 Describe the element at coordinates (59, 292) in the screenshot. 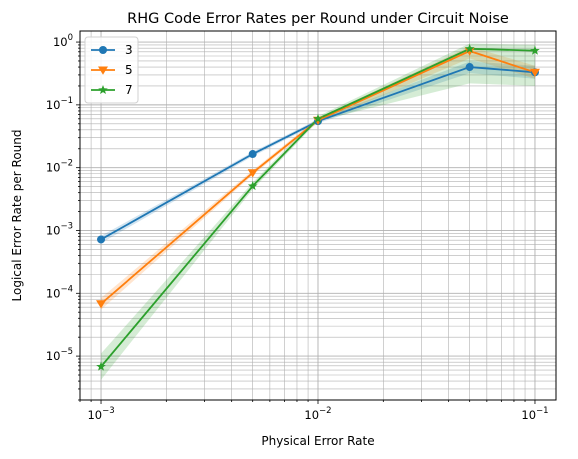

I see `y-tick-label: 10⁻⁴` at that location.